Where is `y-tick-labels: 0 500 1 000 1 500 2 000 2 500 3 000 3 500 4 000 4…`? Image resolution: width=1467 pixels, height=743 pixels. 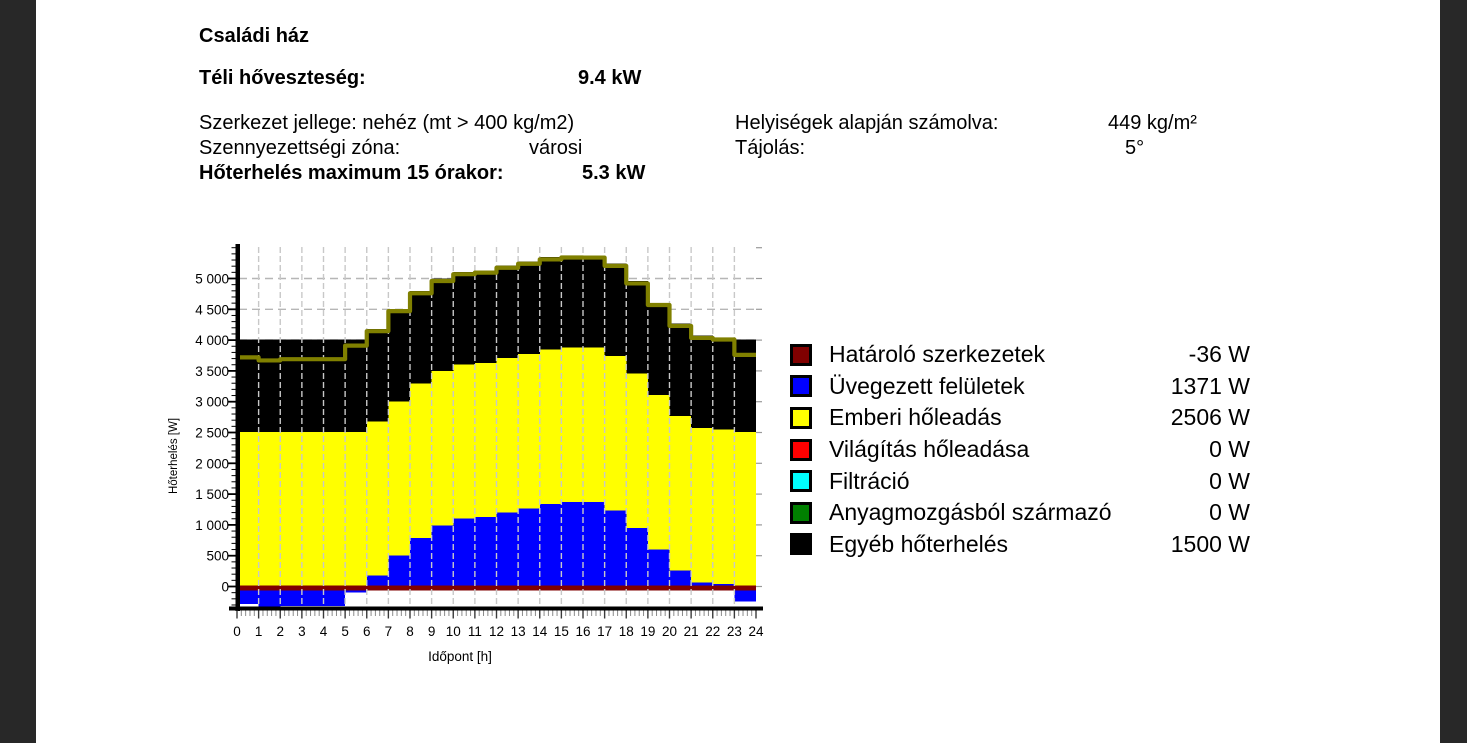 y-tick-labels: 0 500 1 000 1 500 2 000 2 500 3 000 3 500 4 000 4… is located at coordinates (212, 433).